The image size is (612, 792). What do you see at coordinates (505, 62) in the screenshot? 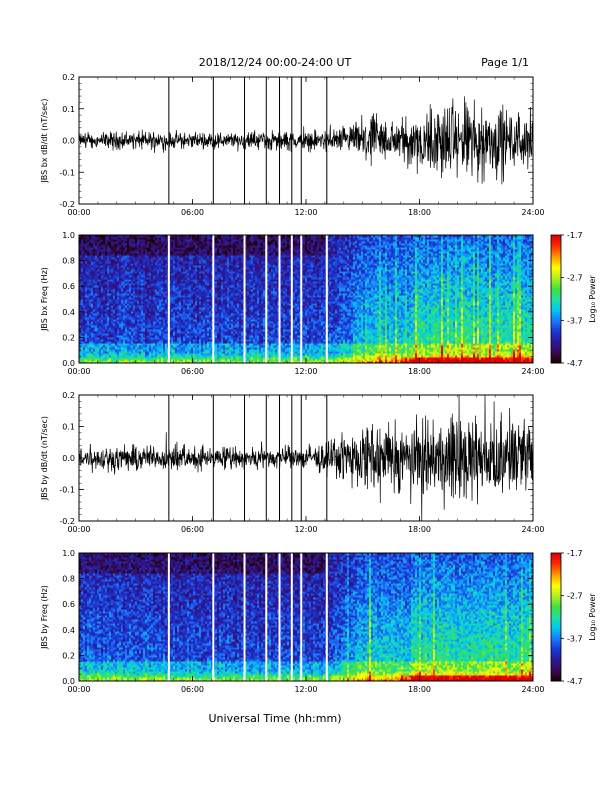
I see `page-number: Page 1/1` at bounding box center [505, 62].